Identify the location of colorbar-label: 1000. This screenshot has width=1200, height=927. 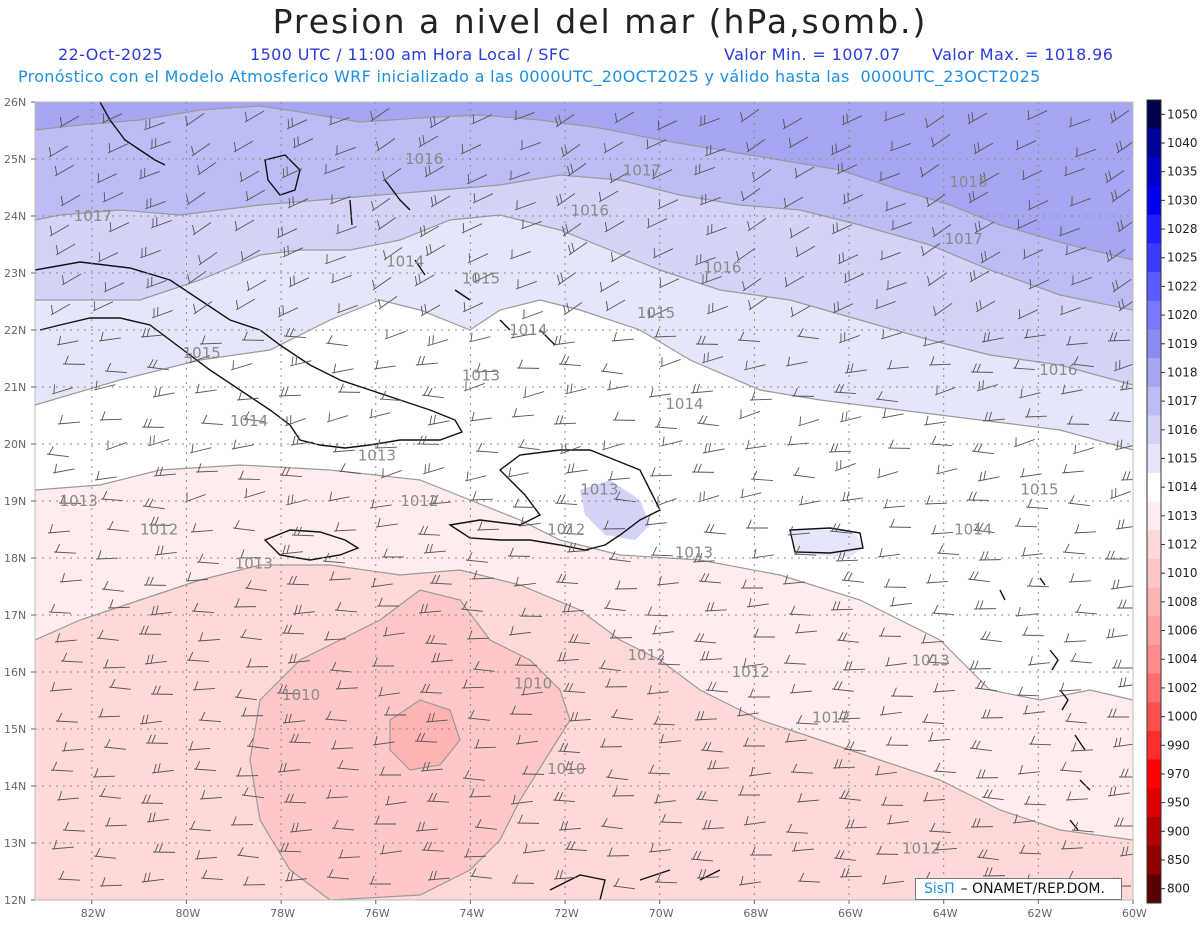
(1182, 717).